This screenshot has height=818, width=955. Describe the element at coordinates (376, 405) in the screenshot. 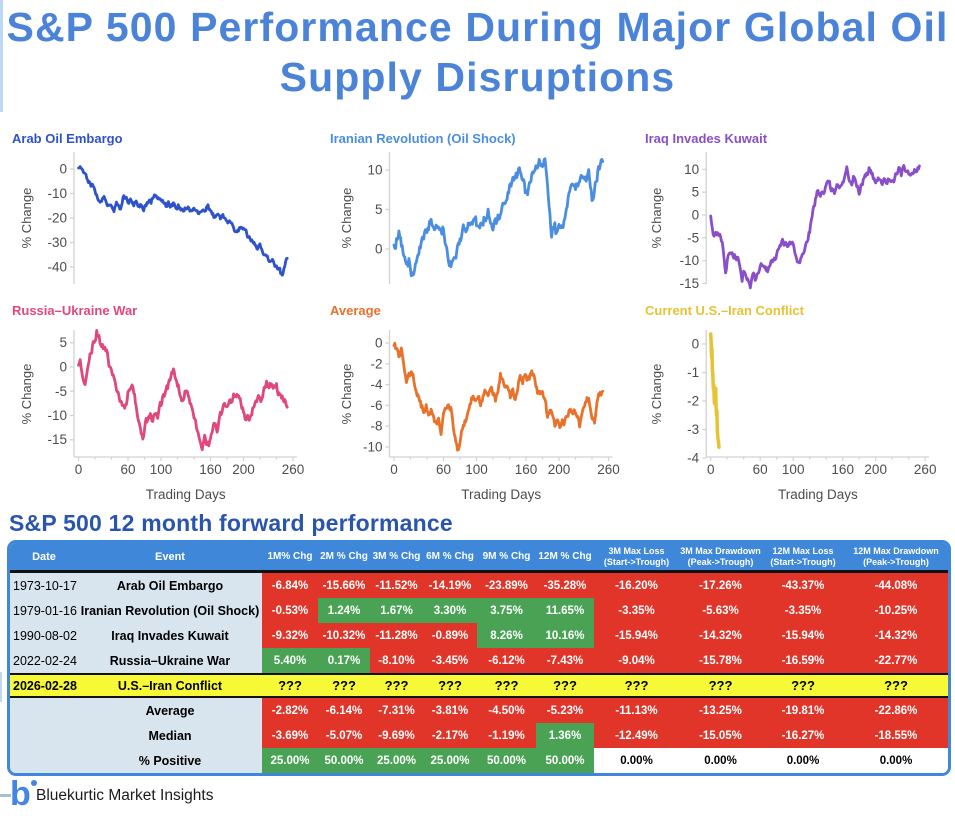

I see `svg-text: -6` at that location.